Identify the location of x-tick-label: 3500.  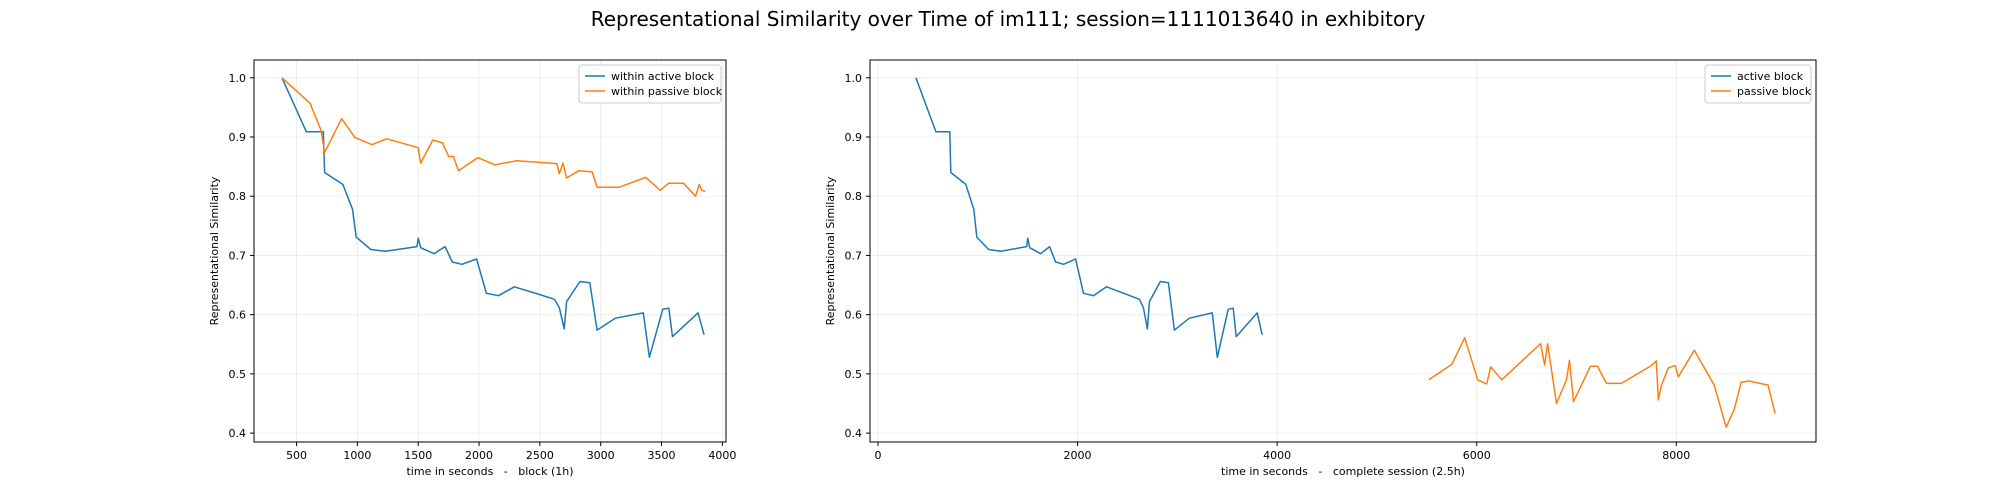
(662, 455).